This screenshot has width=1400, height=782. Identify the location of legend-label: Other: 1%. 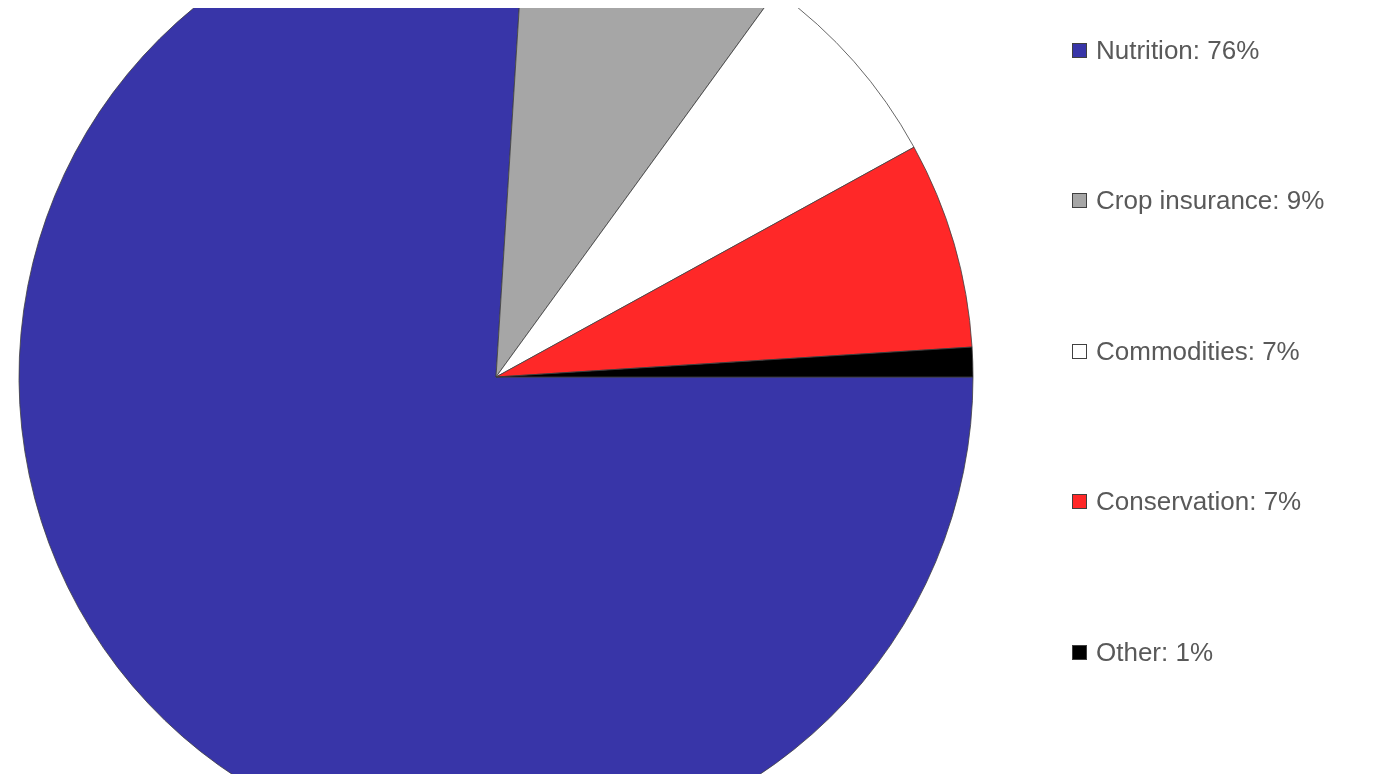
(1155, 652).